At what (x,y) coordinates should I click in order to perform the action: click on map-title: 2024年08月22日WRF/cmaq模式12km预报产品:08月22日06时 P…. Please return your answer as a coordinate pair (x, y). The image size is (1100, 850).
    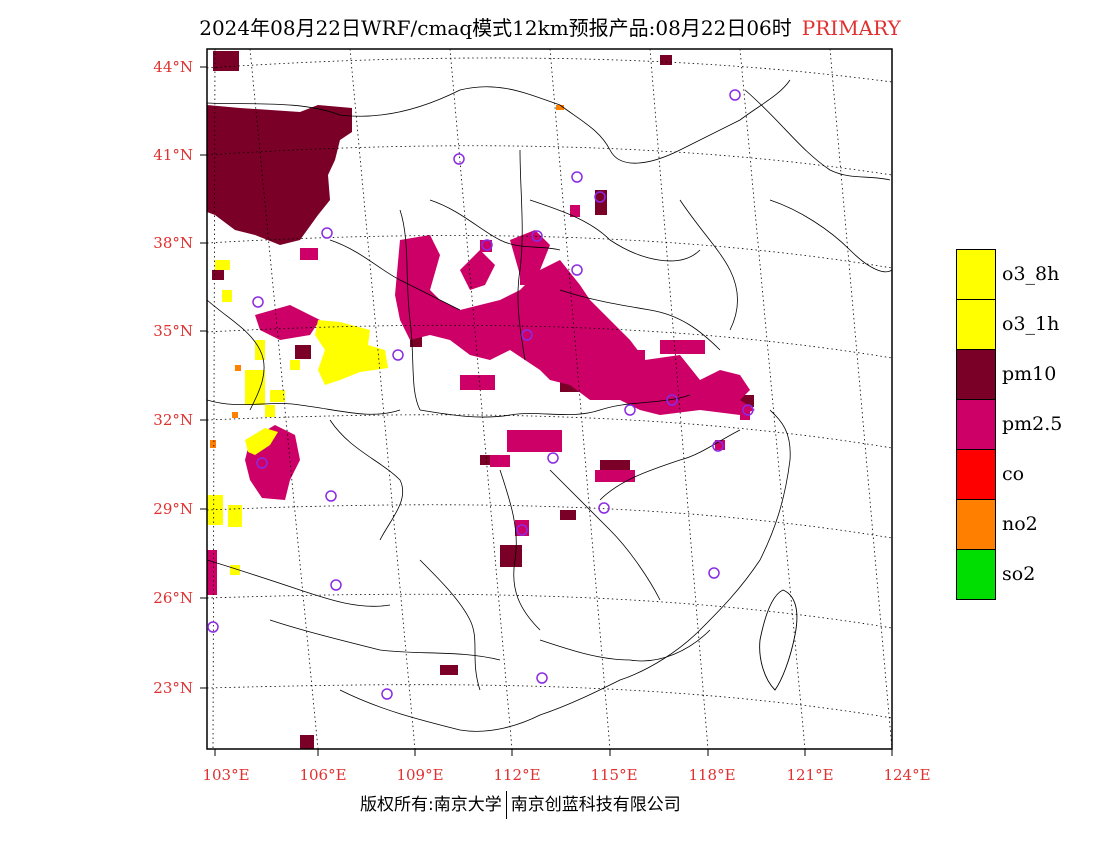
    Looking at the image, I should click on (550, 26).